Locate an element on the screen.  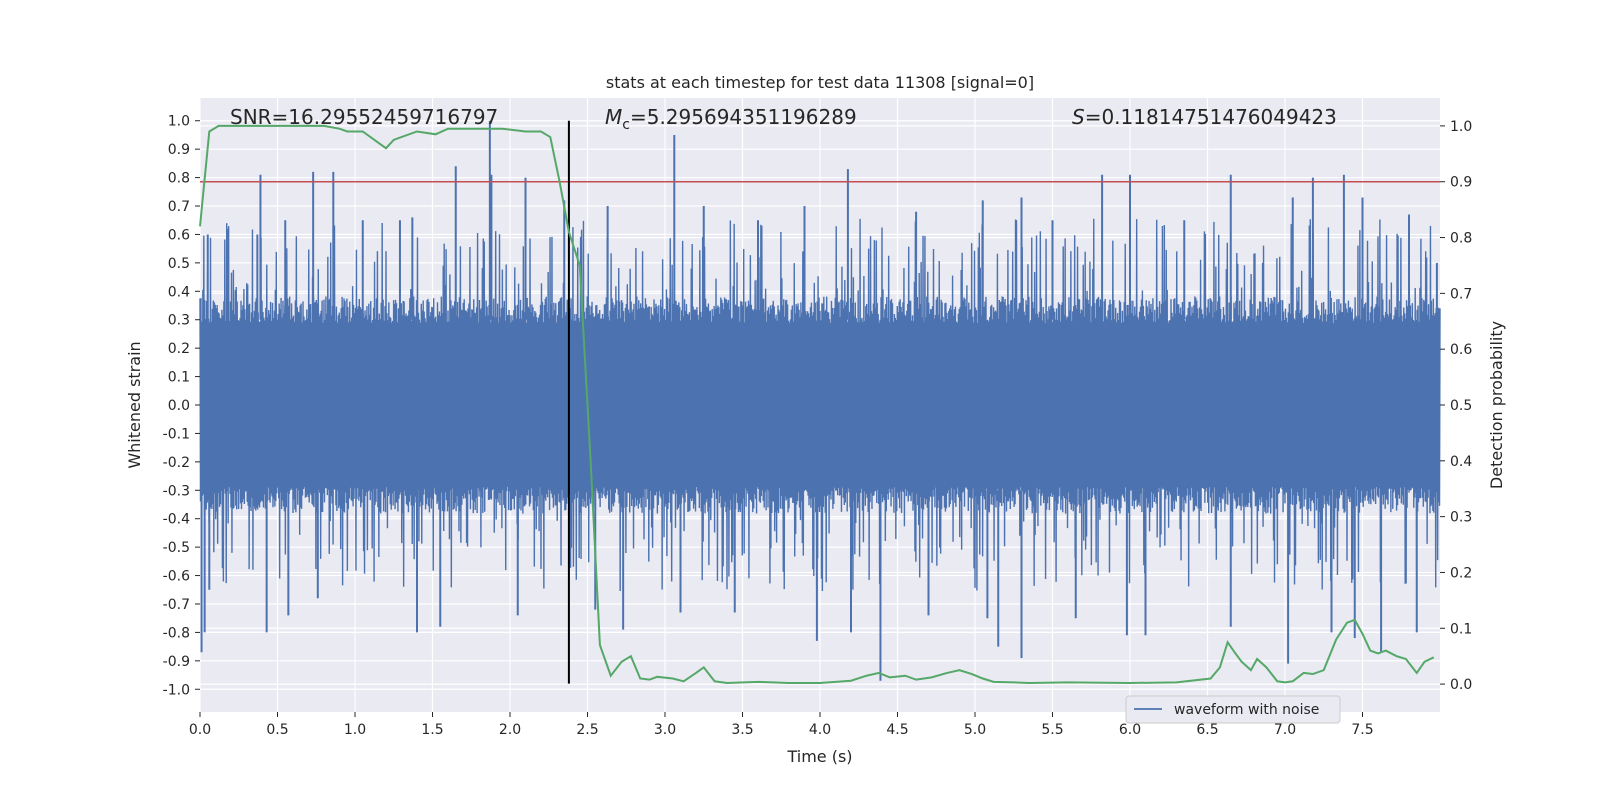
y-tick-label: 0.2 is located at coordinates (179, 349).